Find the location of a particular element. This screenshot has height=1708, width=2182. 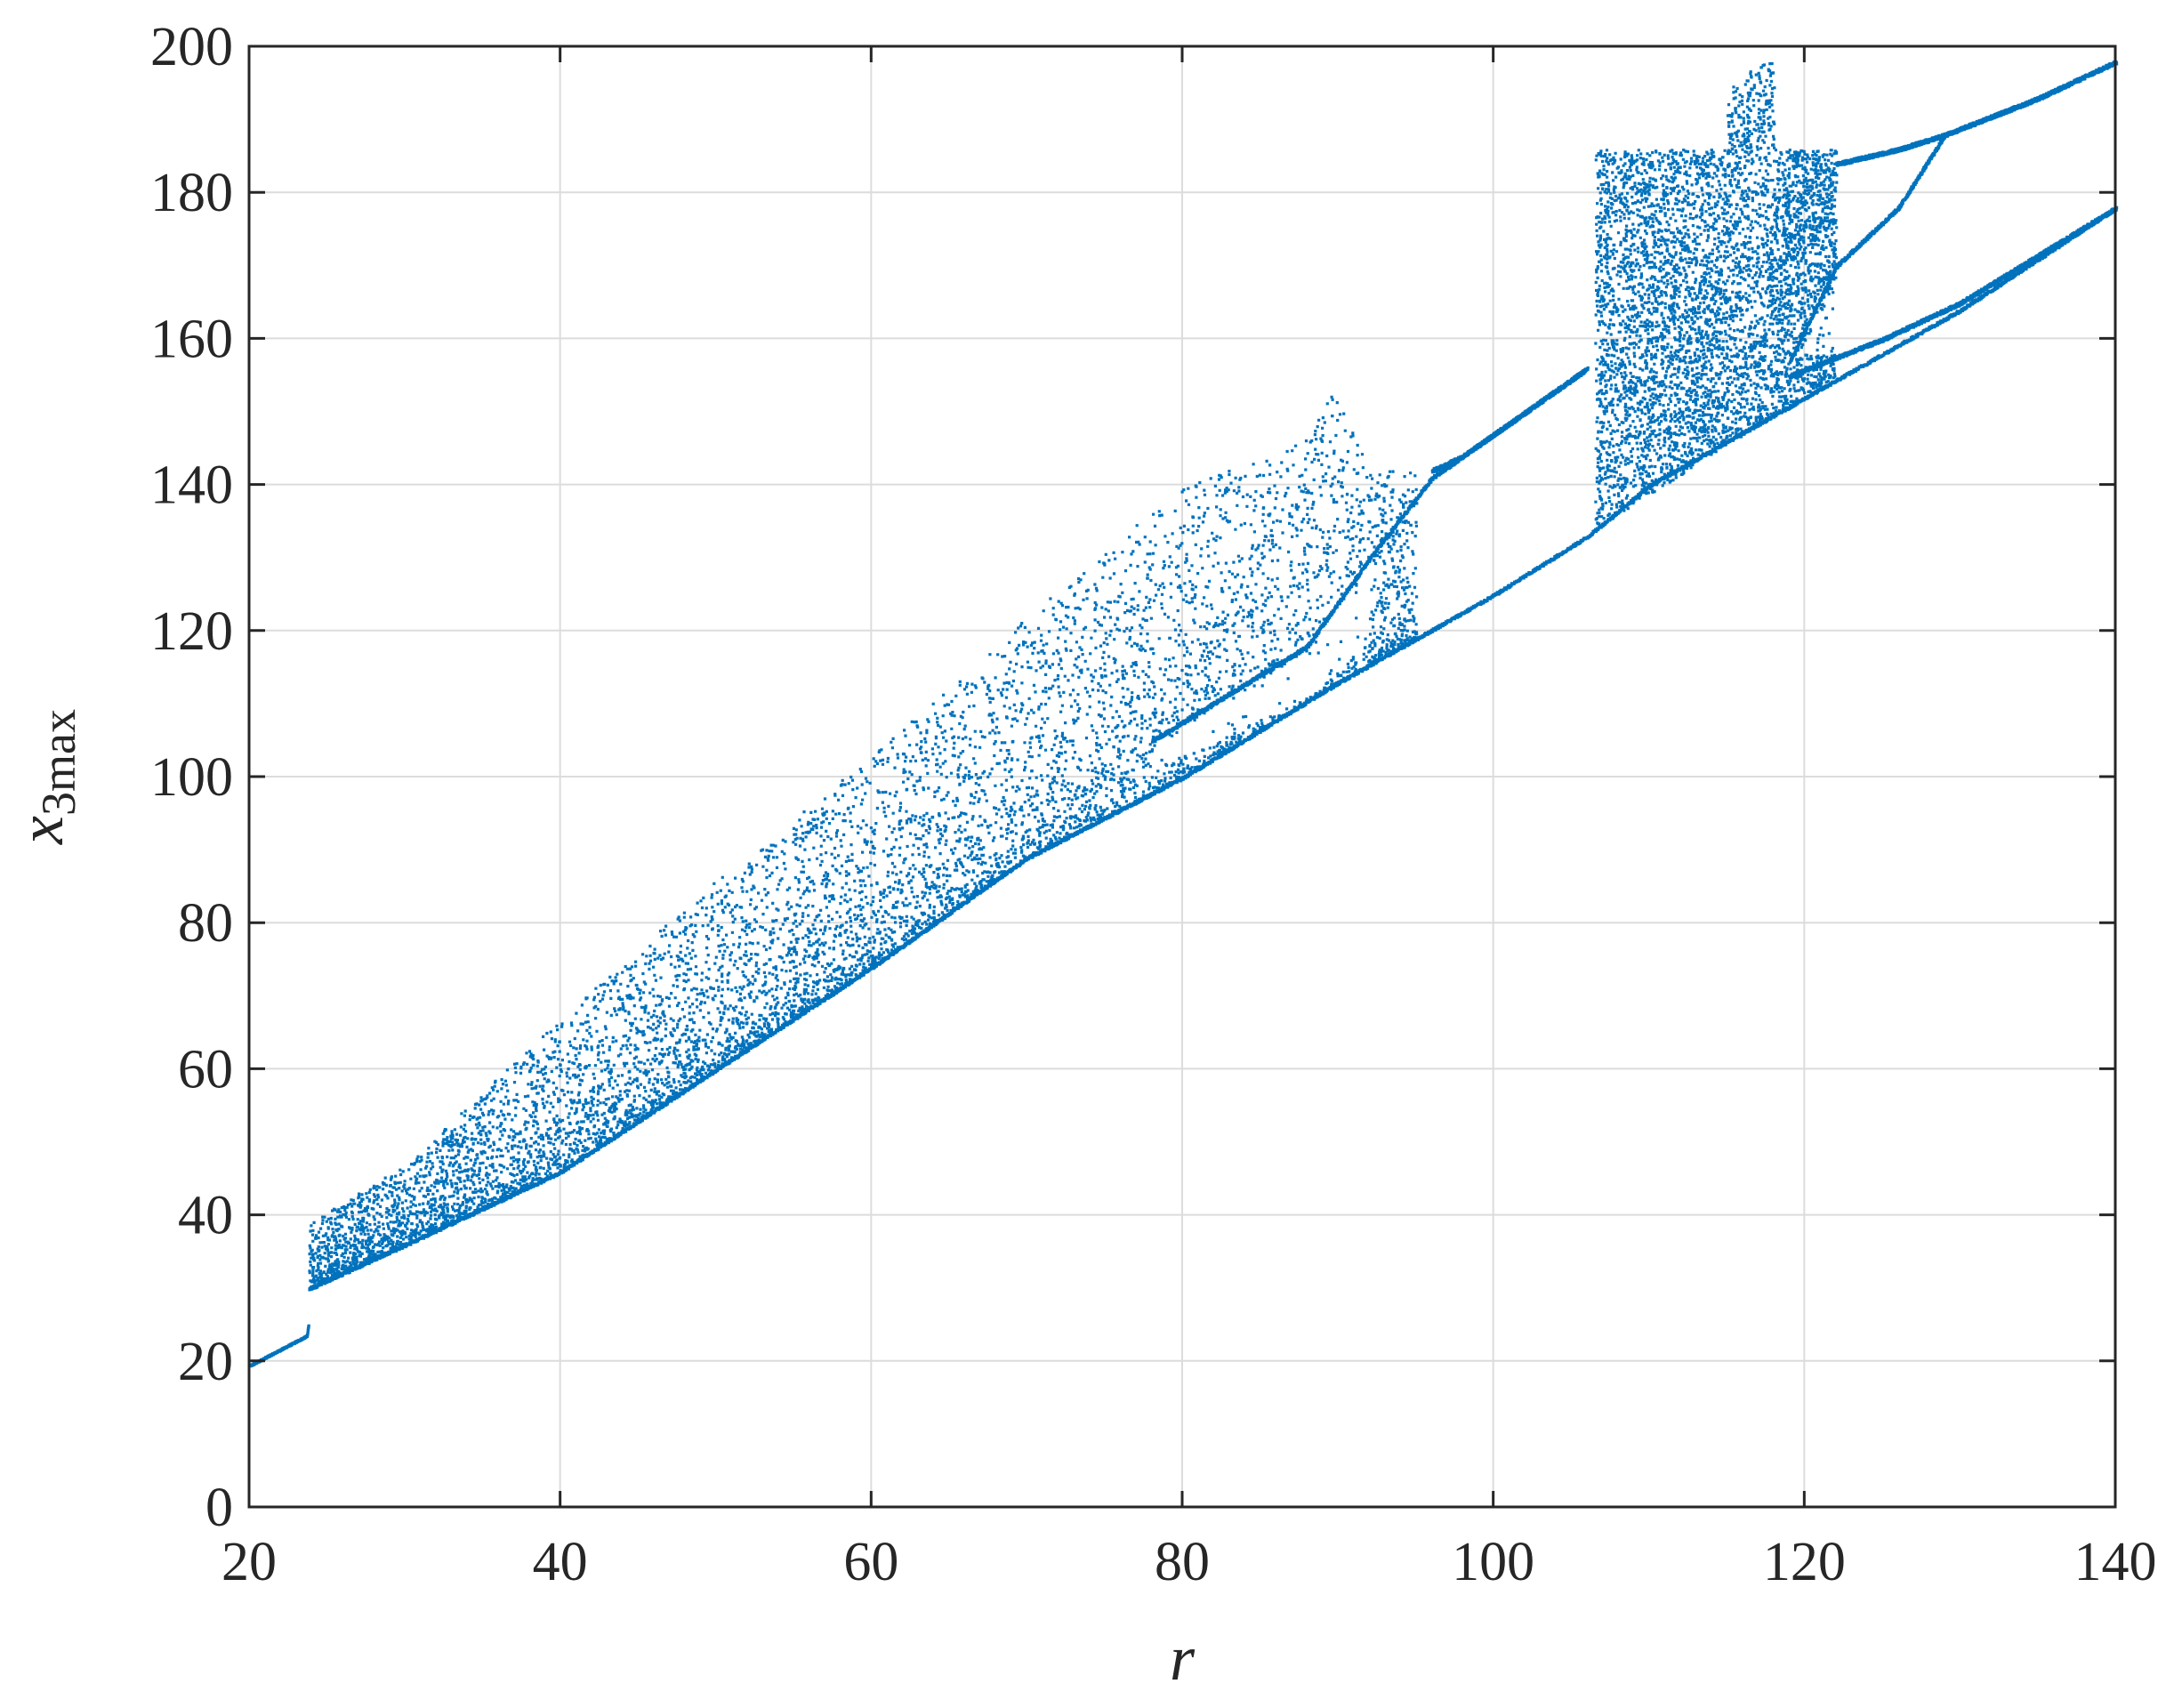

y-tick-label: 120 is located at coordinates (191, 631).